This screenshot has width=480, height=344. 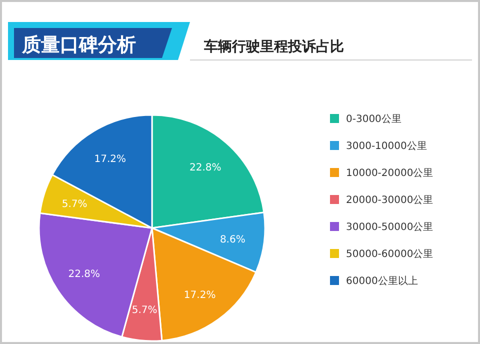 I want to click on legend-label: 20000-30000公里, so click(x=390, y=200).